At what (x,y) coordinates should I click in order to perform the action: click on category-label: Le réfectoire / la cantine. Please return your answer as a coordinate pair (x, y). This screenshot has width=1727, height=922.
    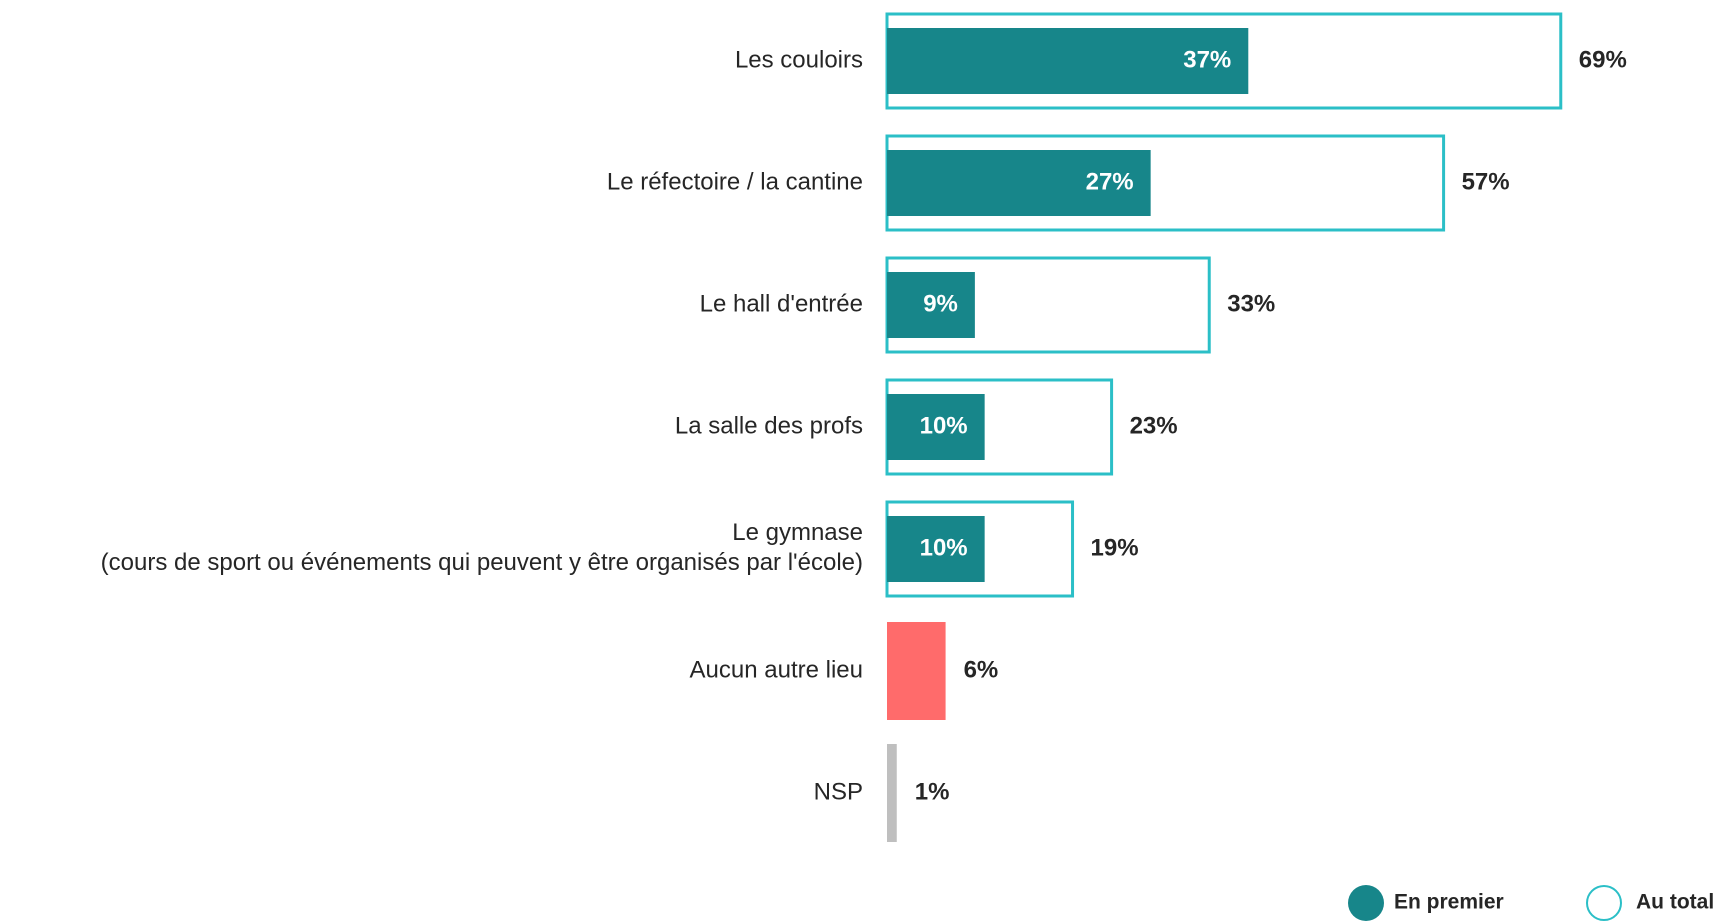
    Looking at the image, I should click on (735, 181).